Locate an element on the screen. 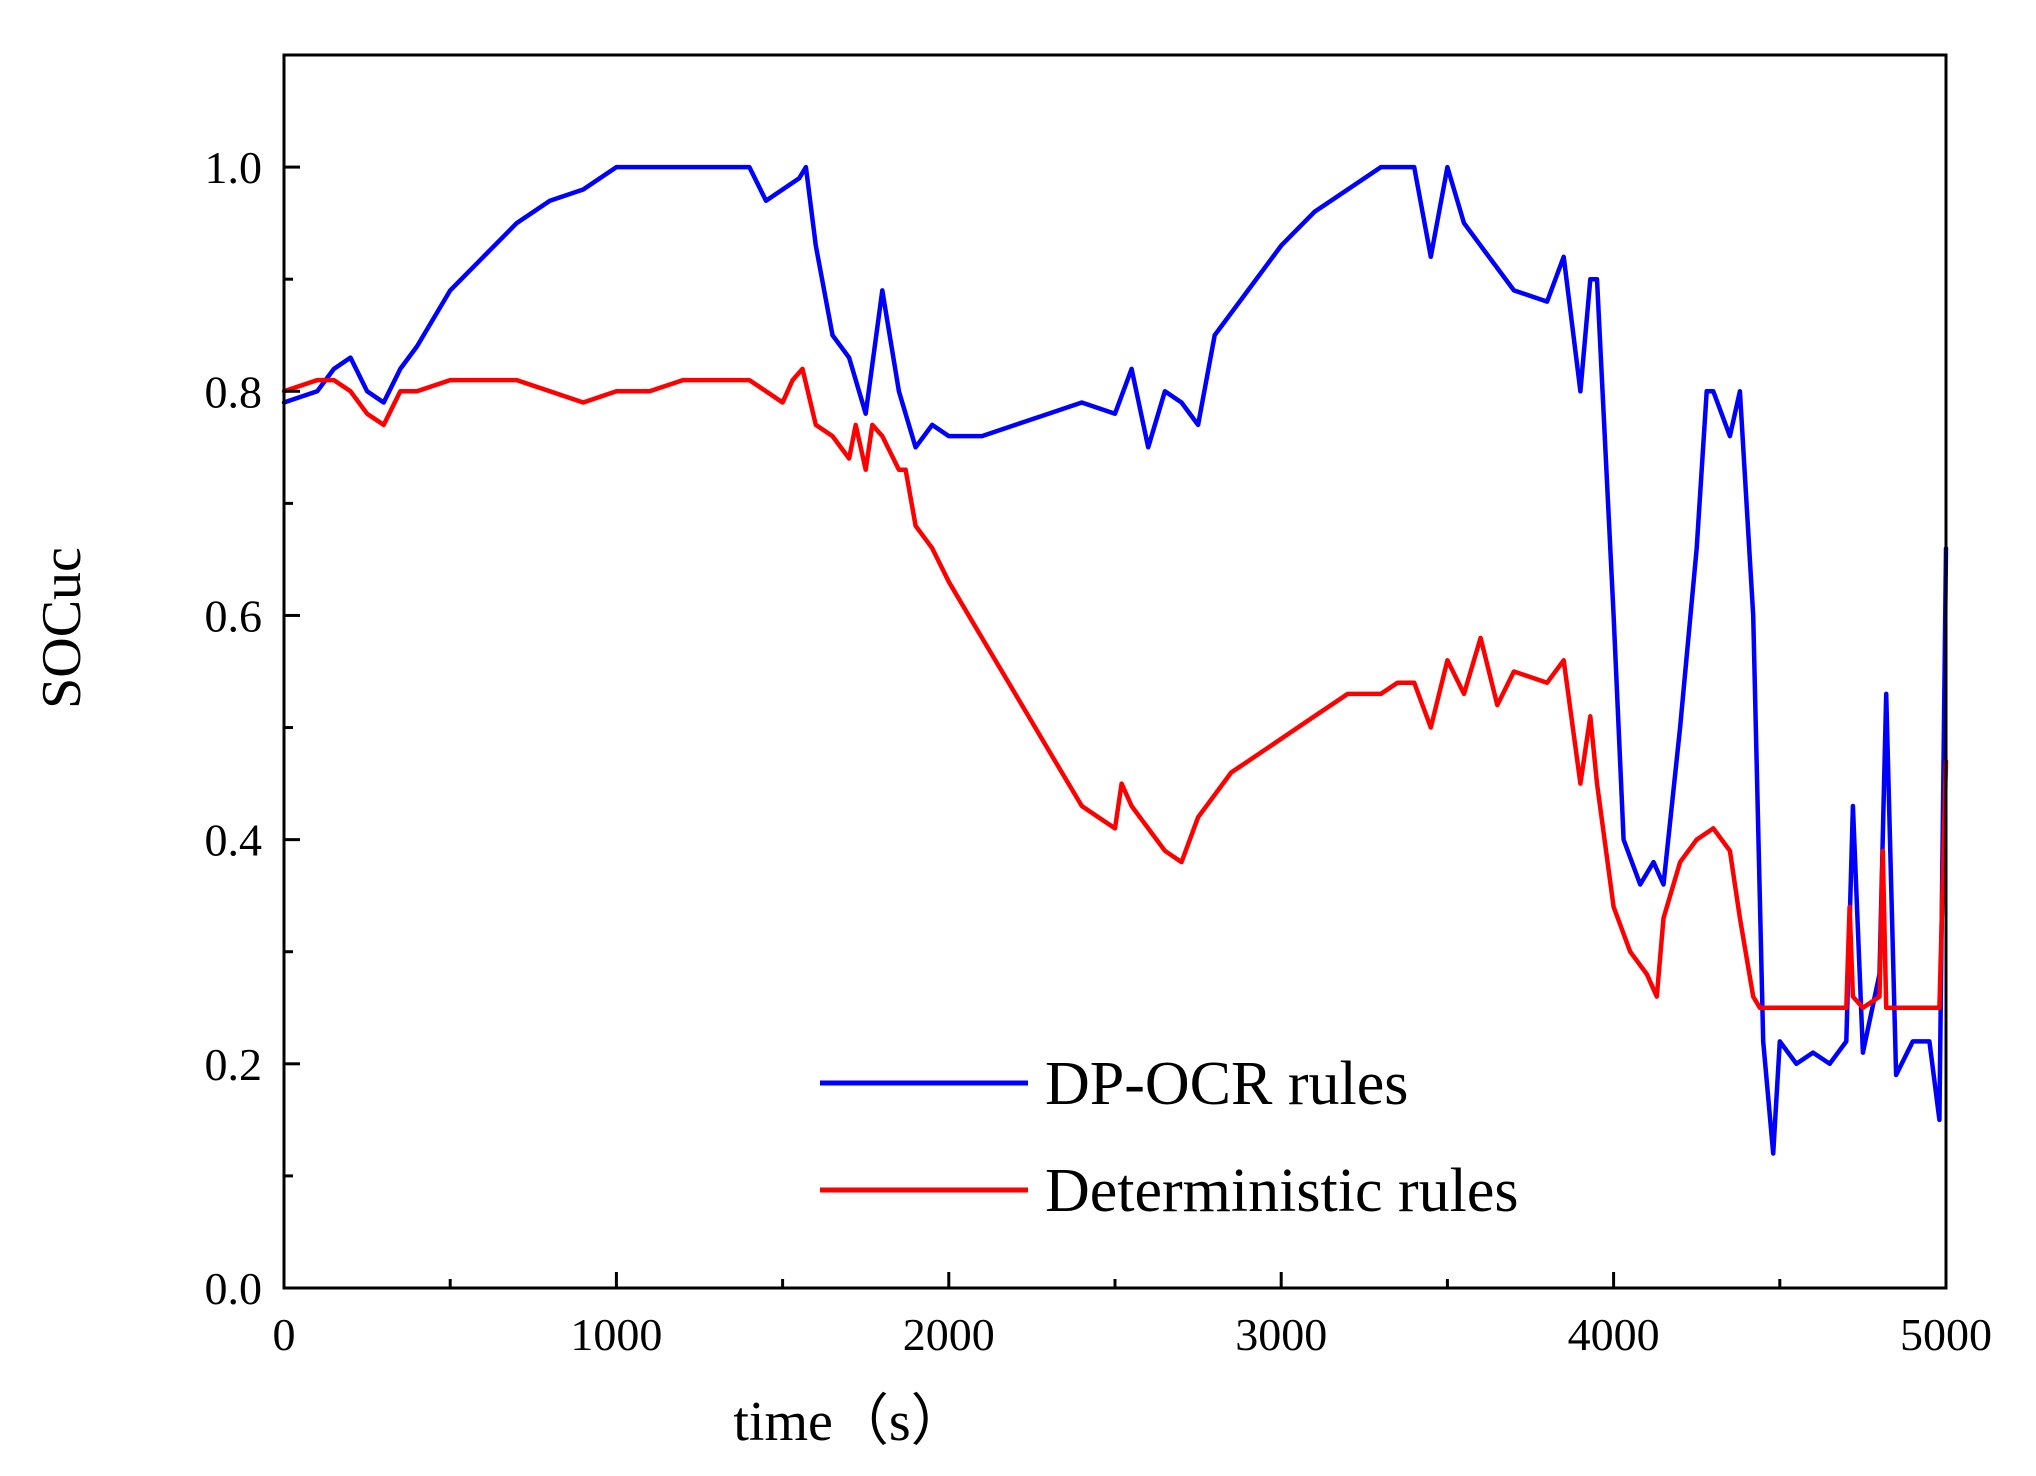  x-tick-label: 4000 is located at coordinates (1614, 1334).